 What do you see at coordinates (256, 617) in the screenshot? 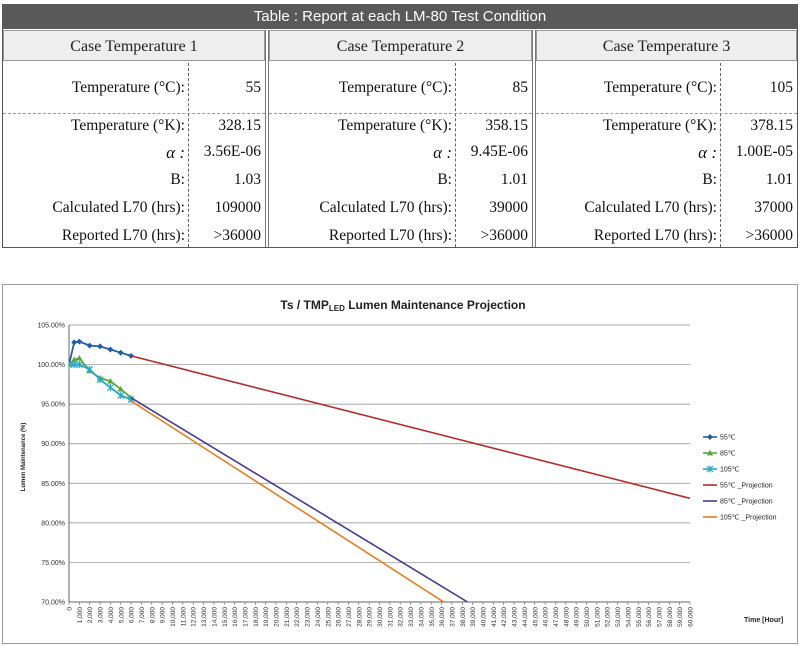
I see `x-tick-label: 18,000` at bounding box center [256, 617].